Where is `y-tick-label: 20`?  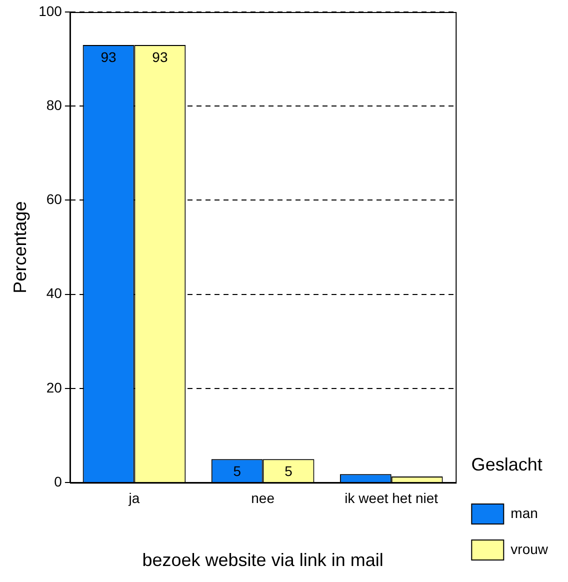 y-tick-label: 20 is located at coordinates (54, 387).